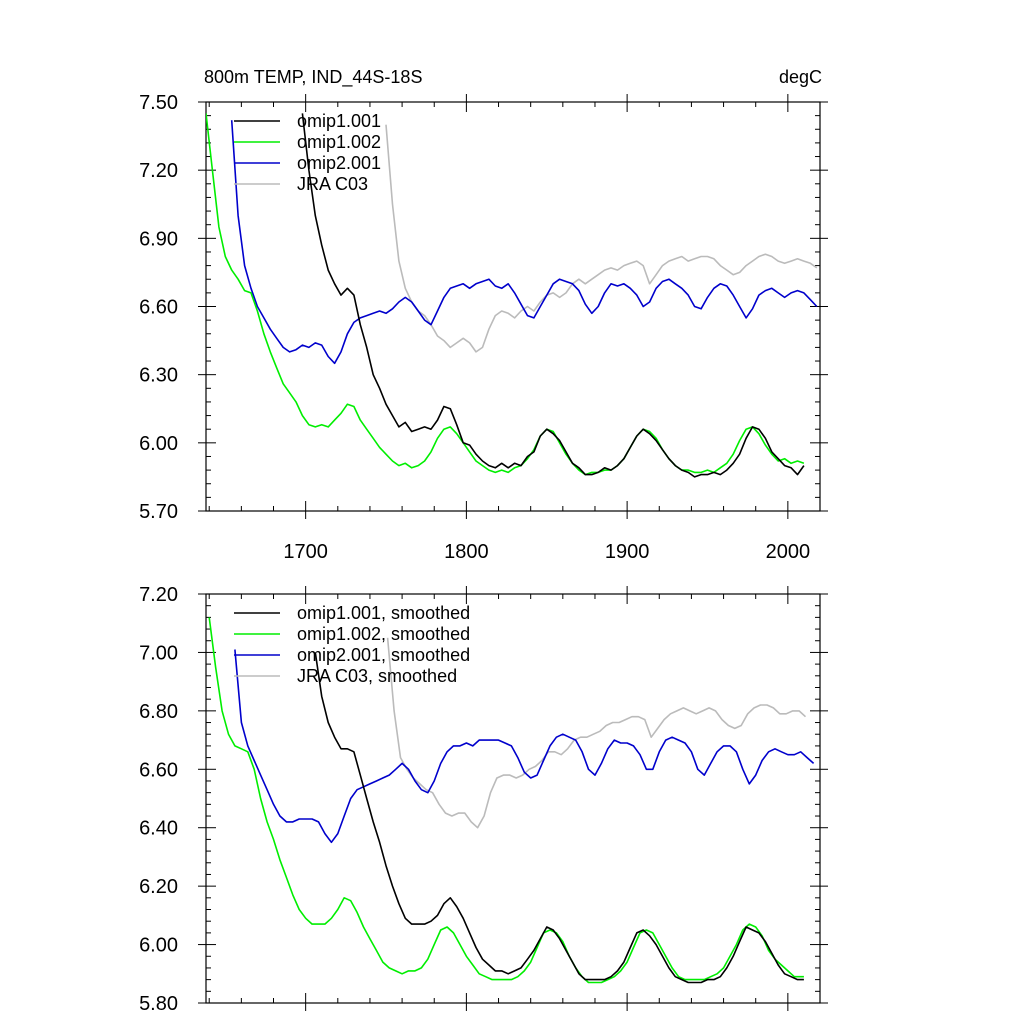 The width and height of the screenshot is (1024, 1024). Describe the element at coordinates (601, 238) in the screenshot. I see `series-line-jra-c03` at that location.